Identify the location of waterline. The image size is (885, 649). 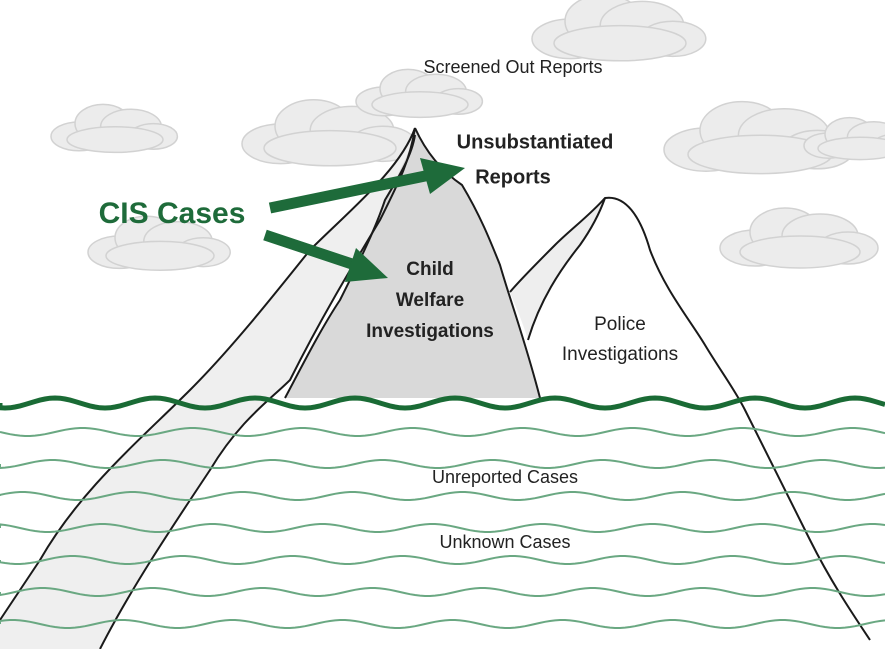
(442, 403).